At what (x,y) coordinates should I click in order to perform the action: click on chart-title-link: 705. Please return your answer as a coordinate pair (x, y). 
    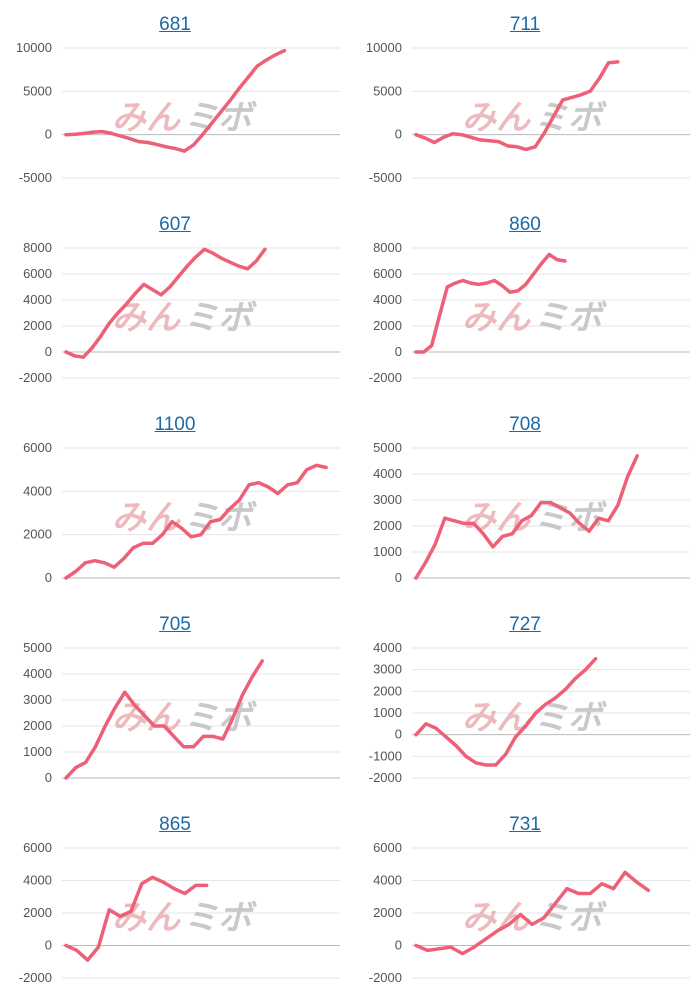
    Looking at the image, I should click on (175, 624).